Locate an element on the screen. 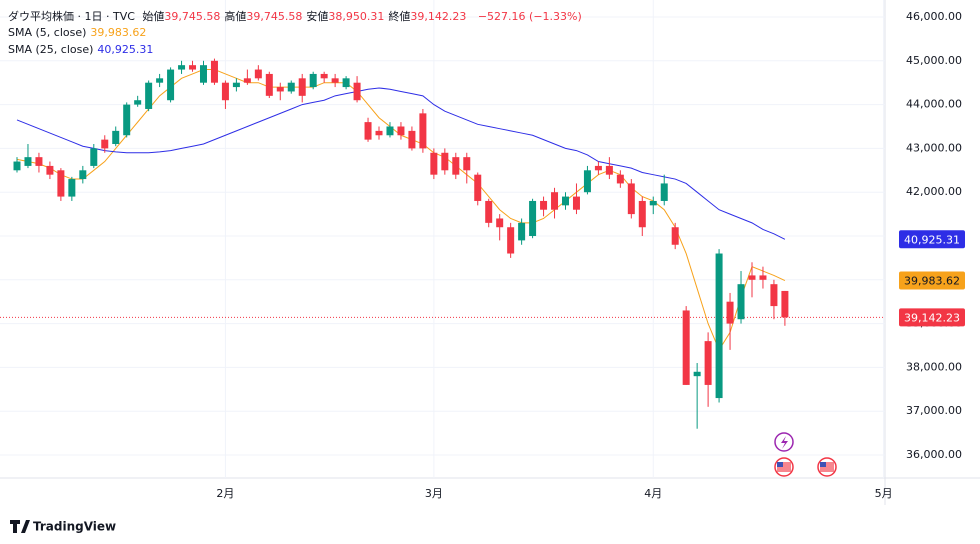 The width and height of the screenshot is (980, 544). last-price-text: 39,142.23 is located at coordinates (932, 317).